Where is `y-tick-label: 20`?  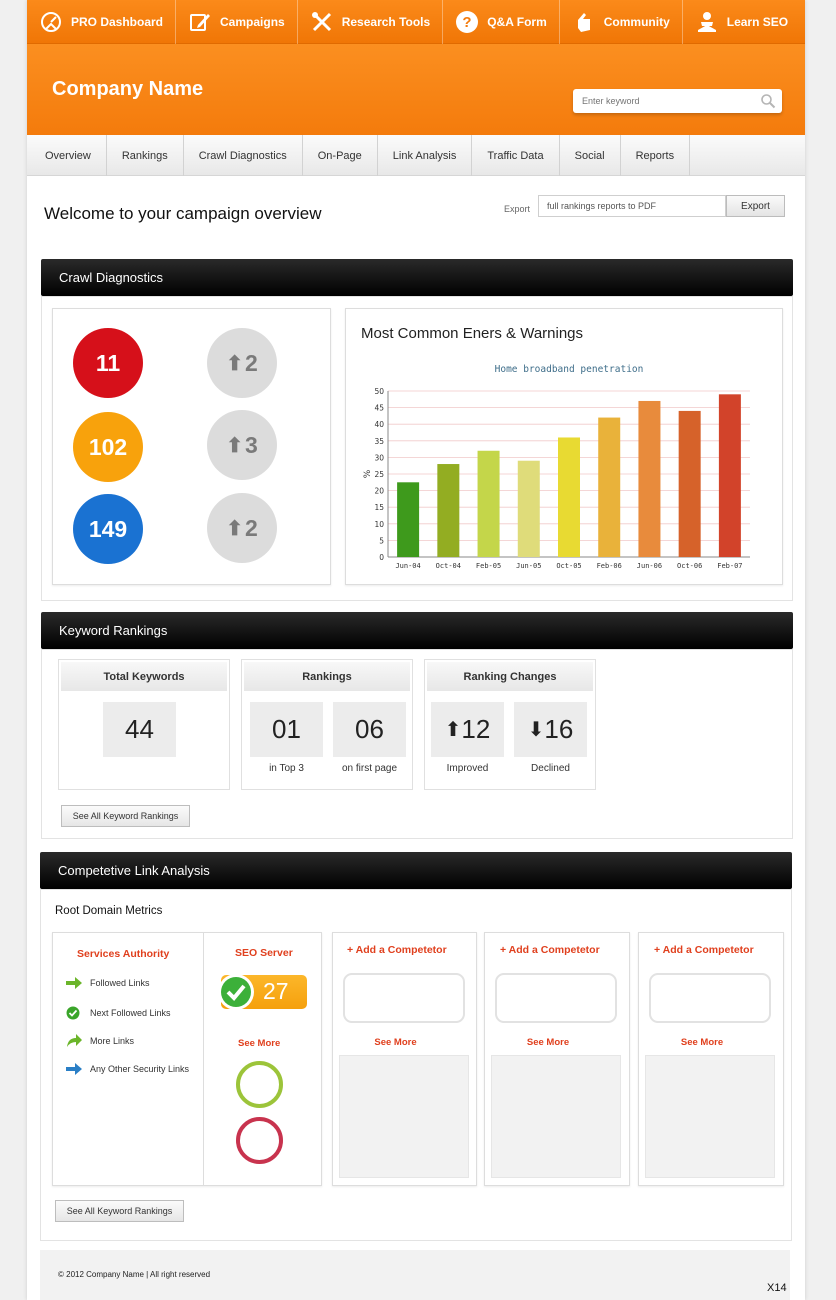
y-tick-label: 20 is located at coordinates (379, 491).